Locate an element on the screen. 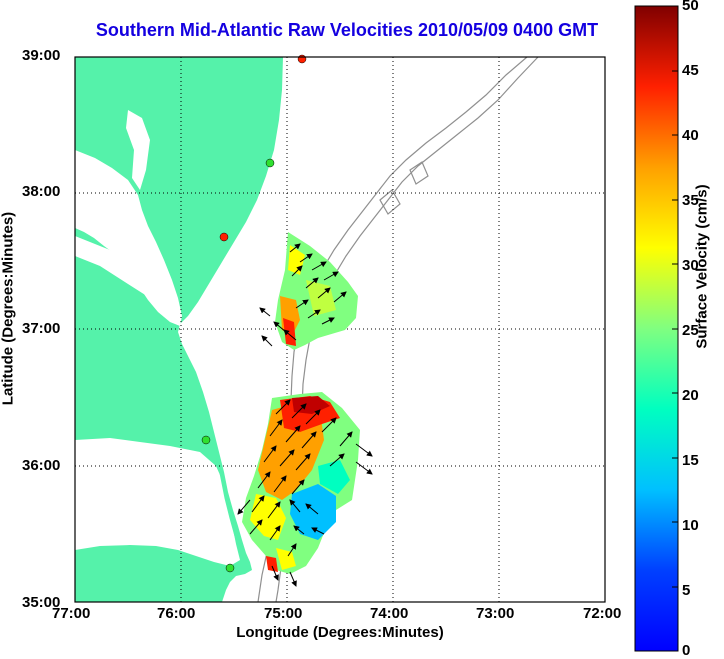 This screenshot has width=724, height=659. velocity-arrows is located at coordinates (305, 415).